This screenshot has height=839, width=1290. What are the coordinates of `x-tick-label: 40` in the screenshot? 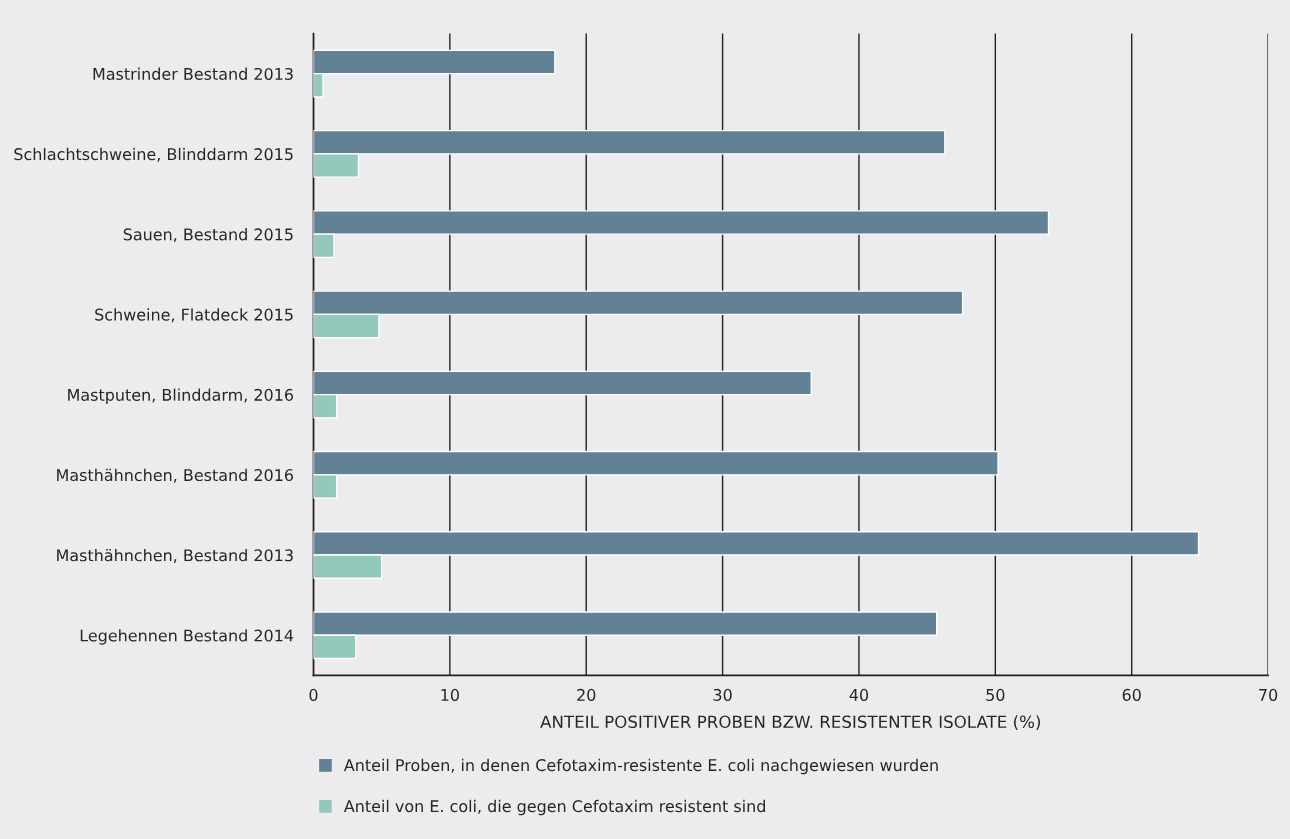 It's located at (859, 694).